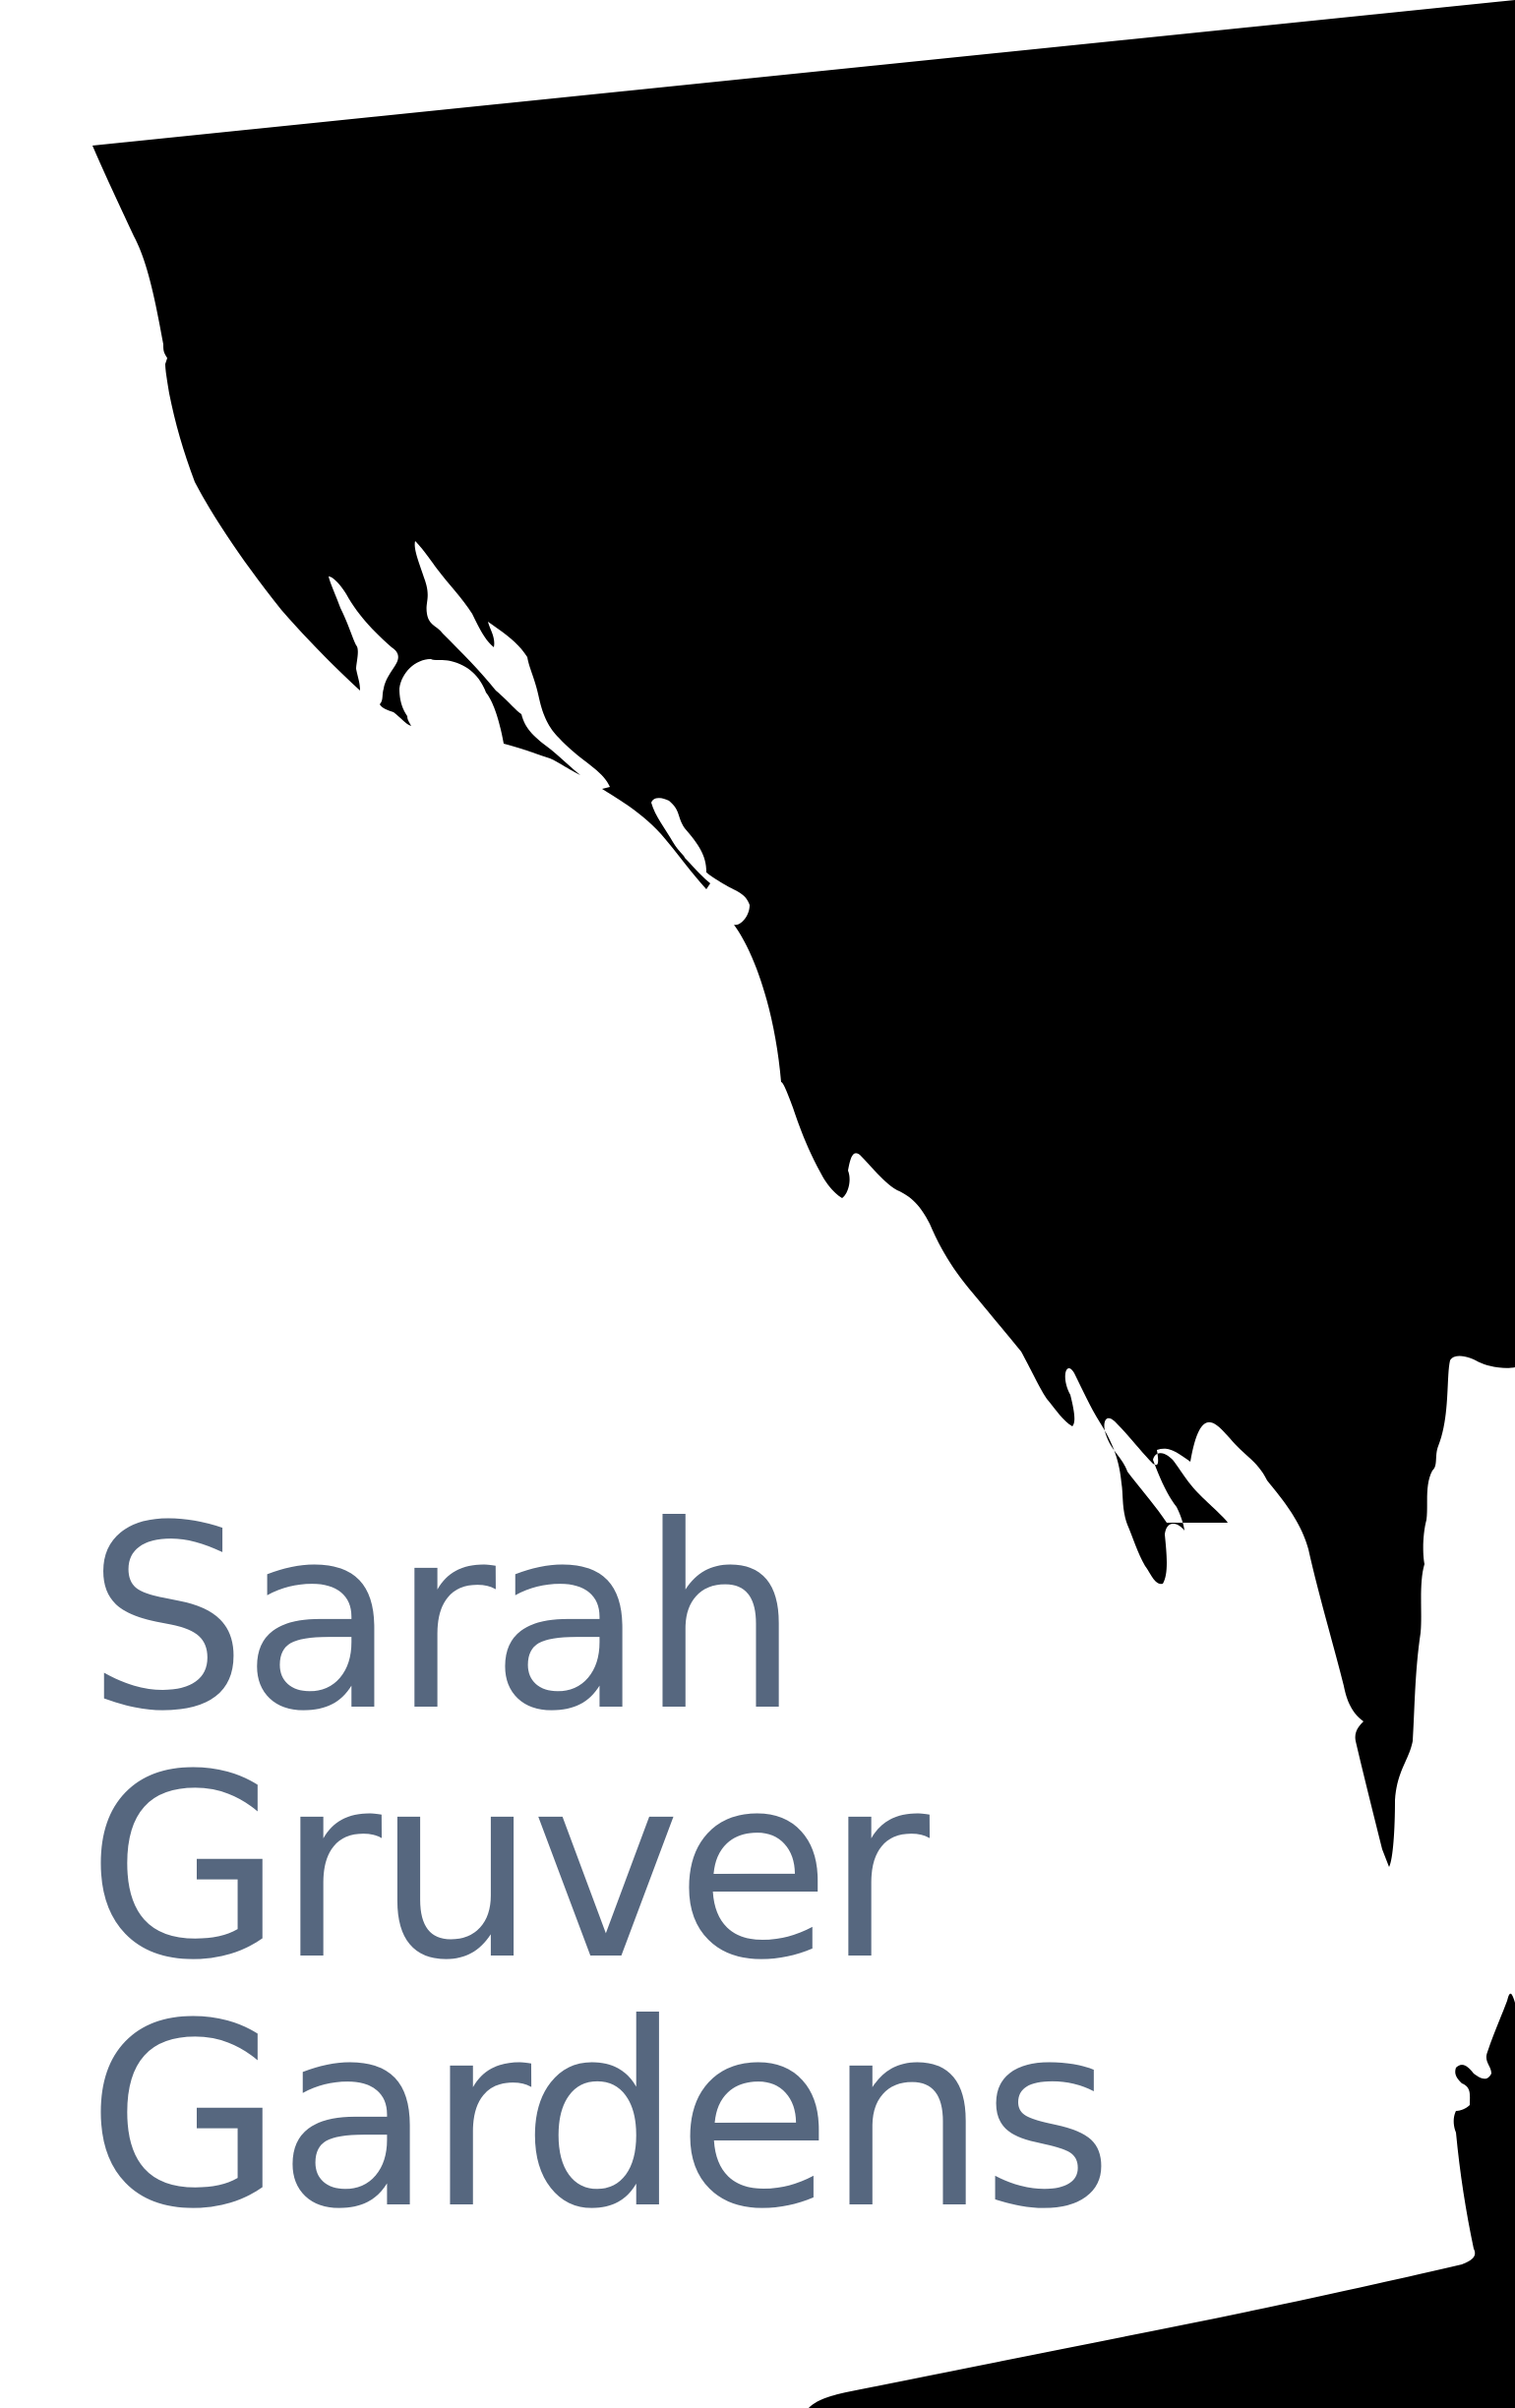 This screenshot has height=2408, width=1515. Describe the element at coordinates (601, 2116) in the screenshot. I see `brand-name-line-3: Gardens` at that location.